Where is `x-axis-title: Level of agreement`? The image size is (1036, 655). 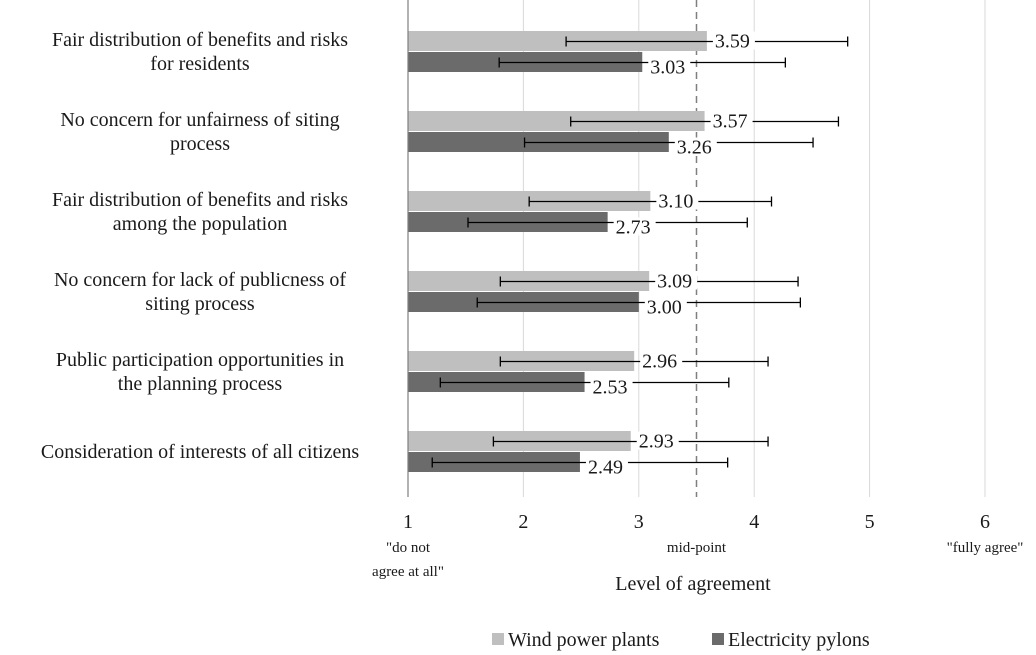 x-axis-title: Level of agreement is located at coordinates (693, 584).